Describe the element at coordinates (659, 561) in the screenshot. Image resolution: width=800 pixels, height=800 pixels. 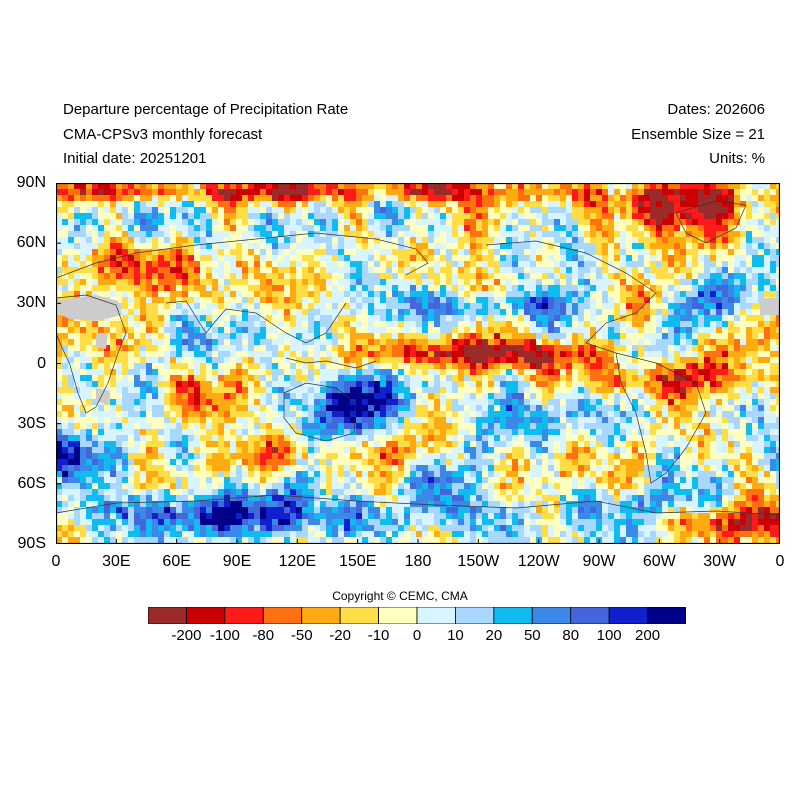
I see `lon-label: 60W` at that location.